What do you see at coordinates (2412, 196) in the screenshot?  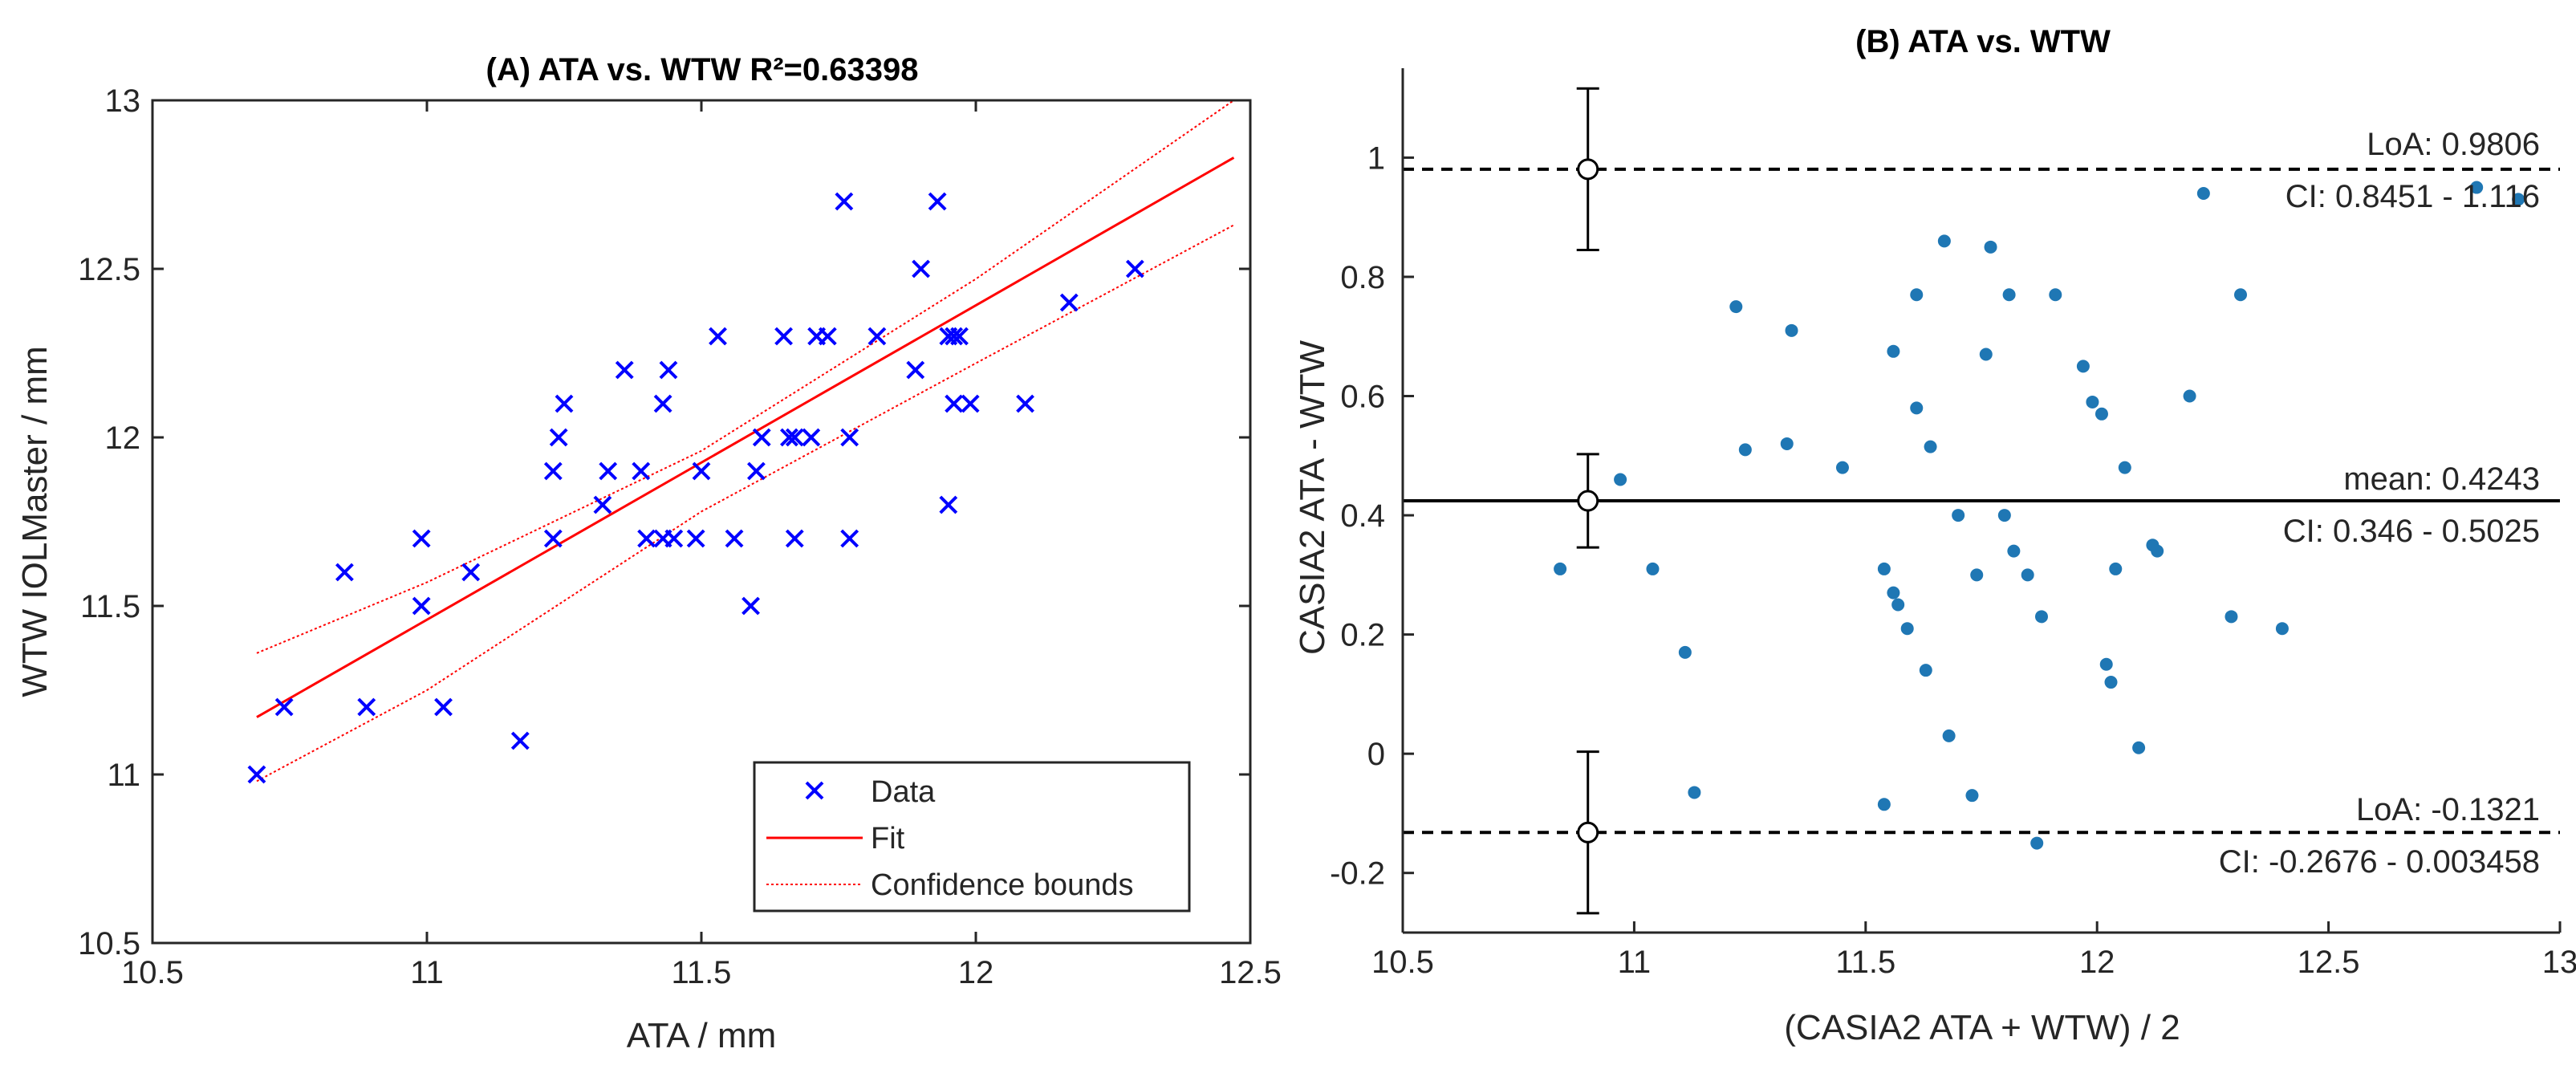 I see `annotation-ci-upper: CI: 0.8451 - 1.116` at bounding box center [2412, 196].